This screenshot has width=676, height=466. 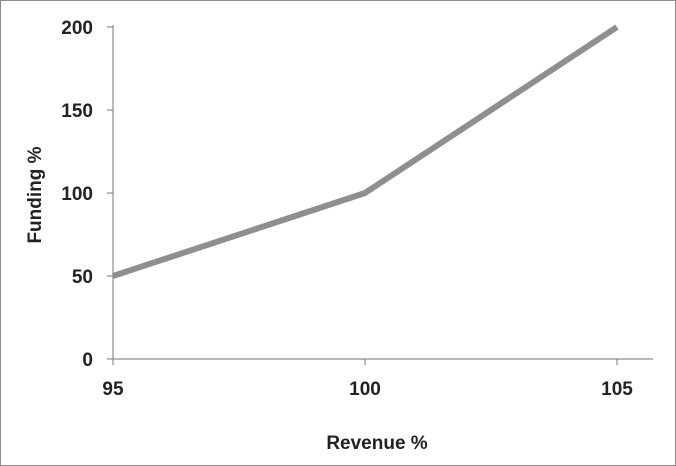 I want to click on y-axis-title: Funding %, so click(x=35, y=194).